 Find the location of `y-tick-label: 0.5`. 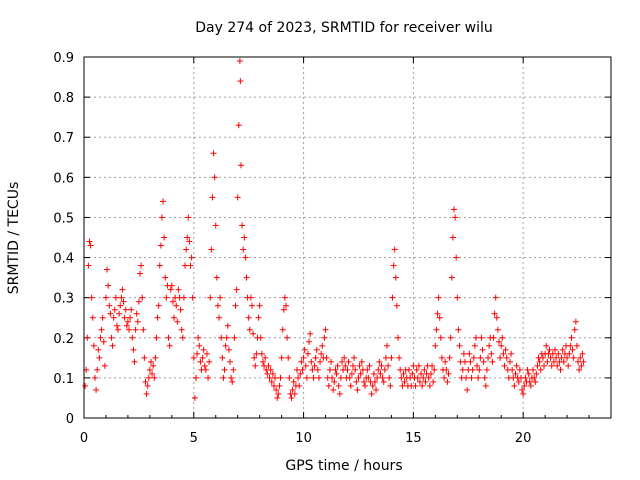

y-tick-label: 0.5 is located at coordinates (63, 218).